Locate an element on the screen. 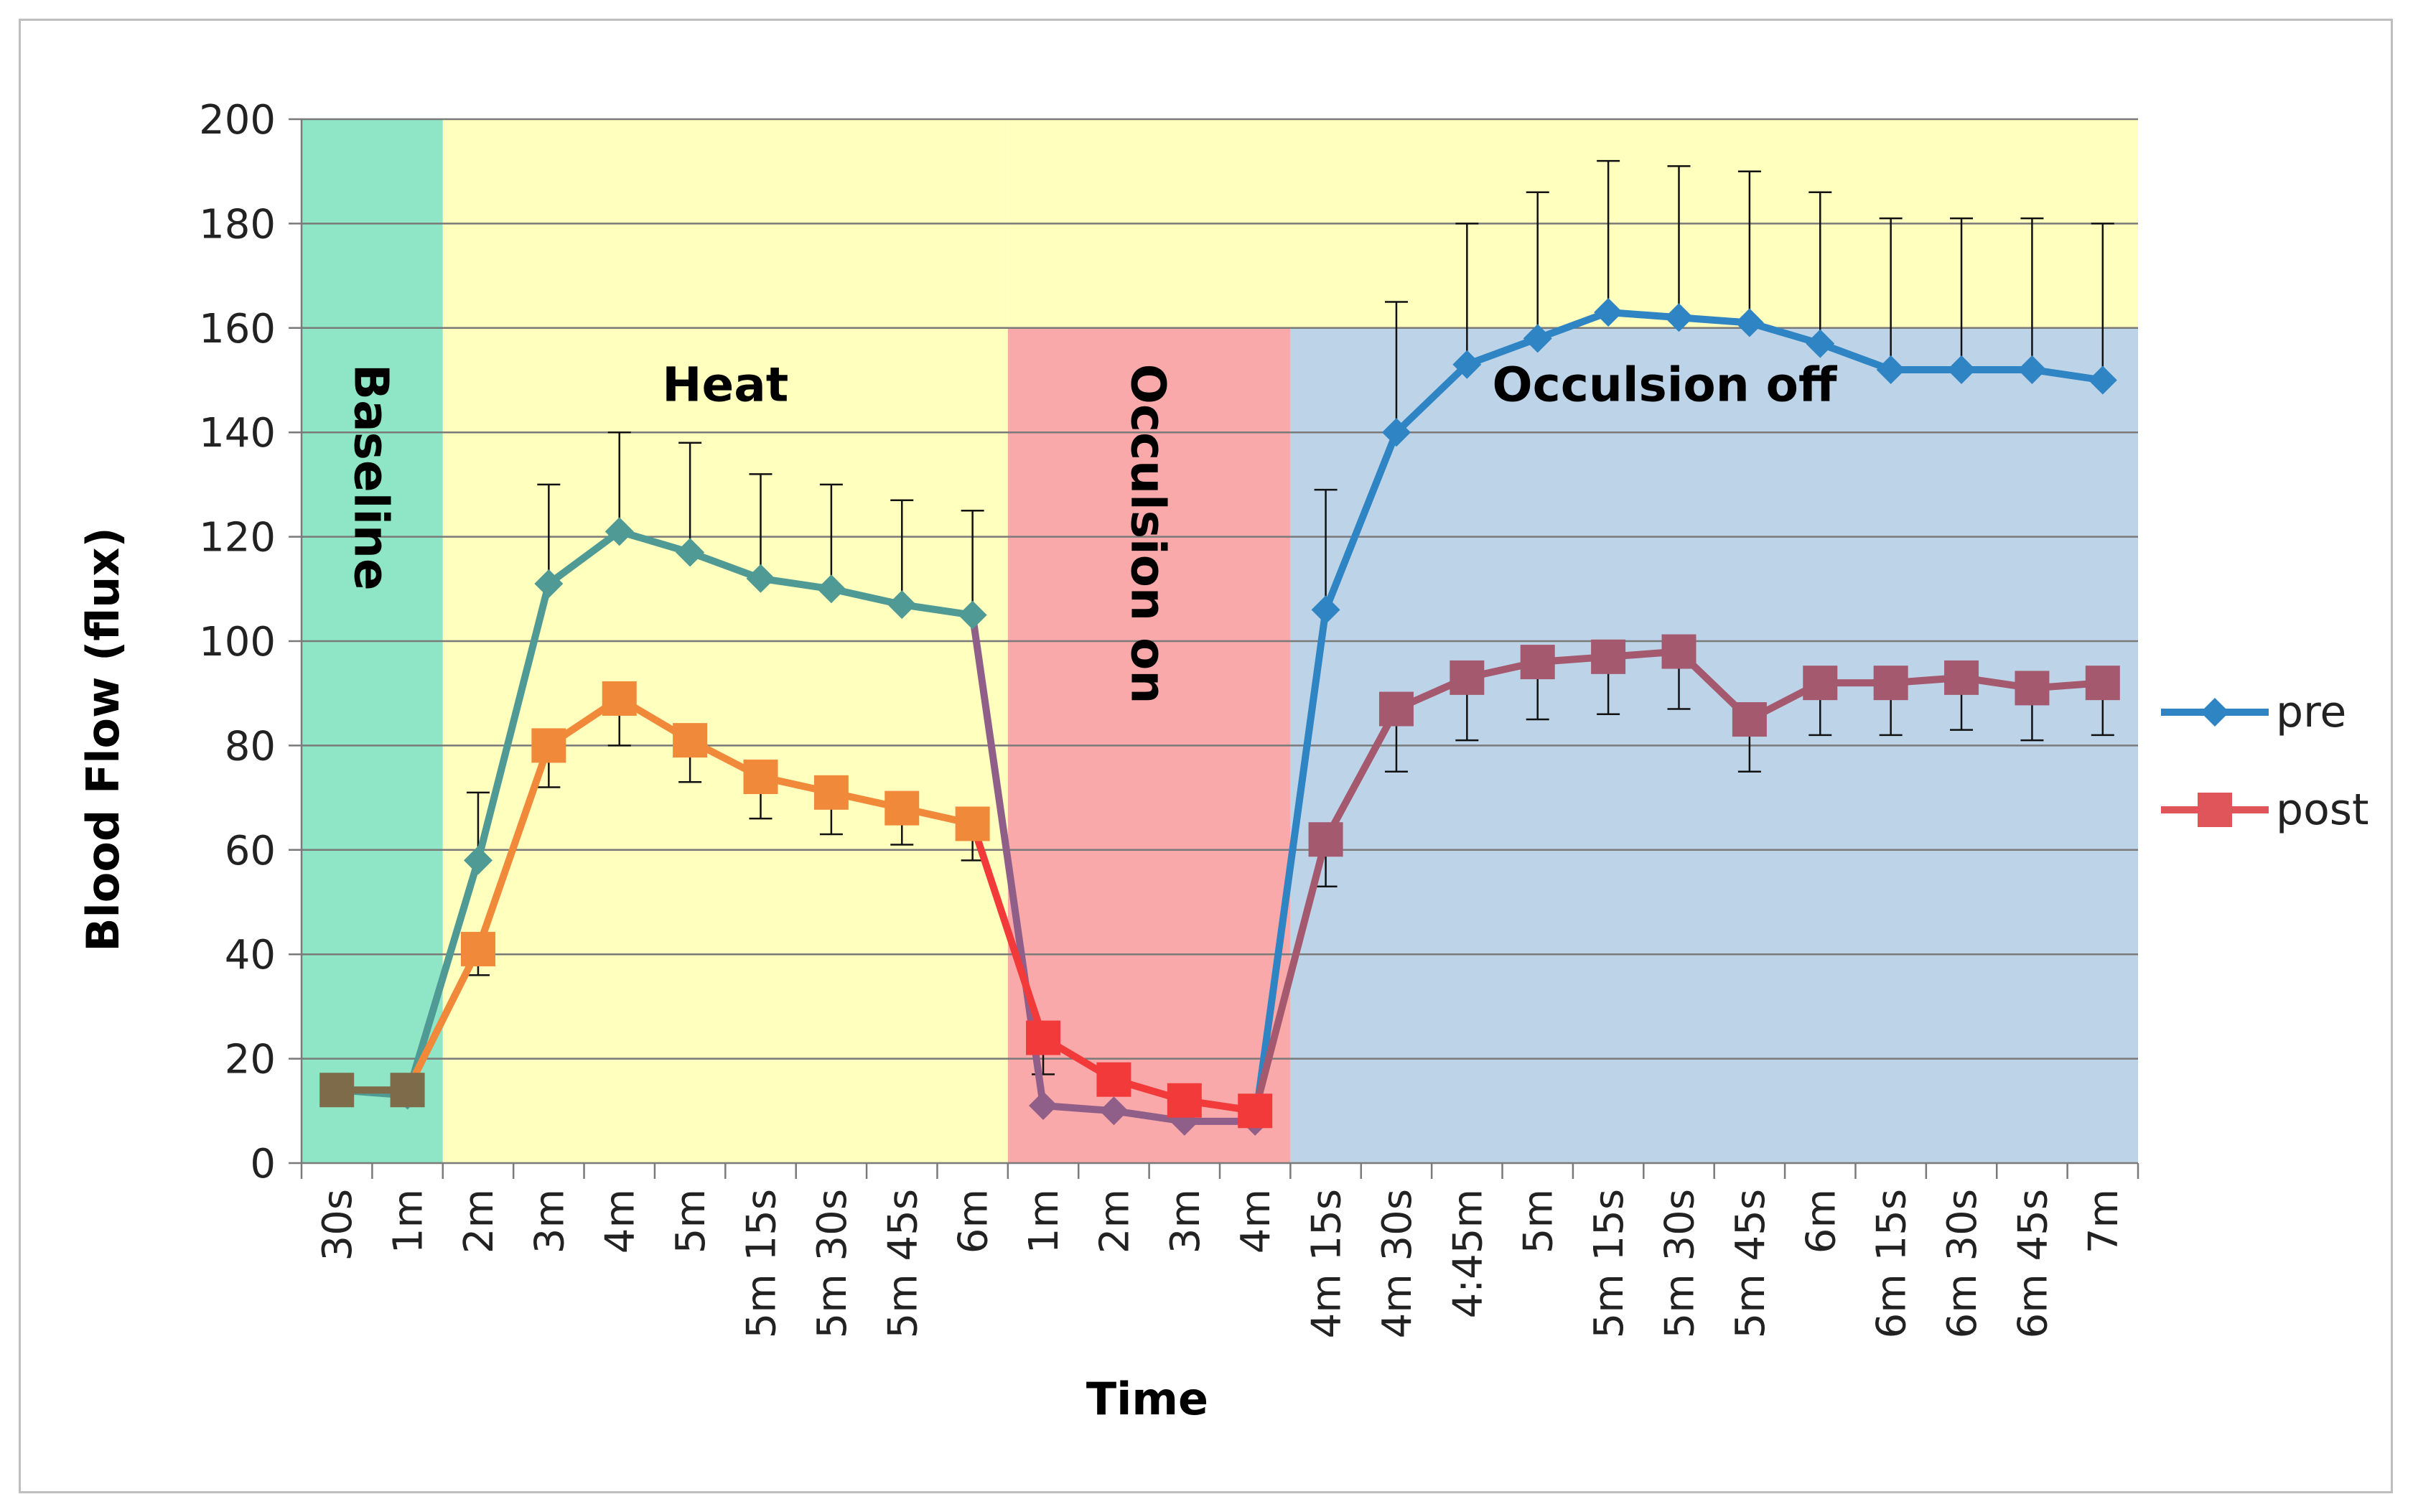 This screenshot has width=2413, height=1512. legend-marker-pre is located at coordinates (2214, 712).